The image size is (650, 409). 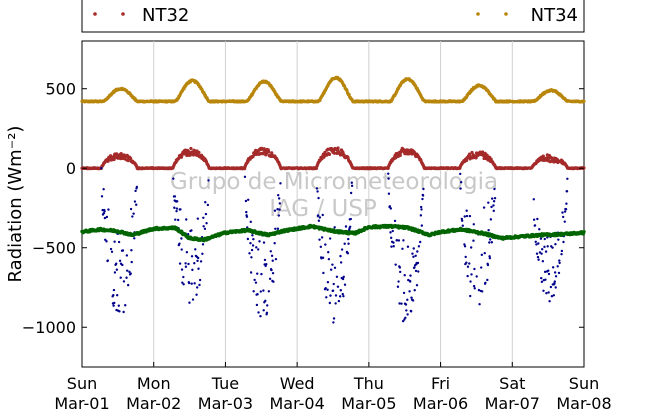 I want to click on nt34-point, so click(x=584, y=101).